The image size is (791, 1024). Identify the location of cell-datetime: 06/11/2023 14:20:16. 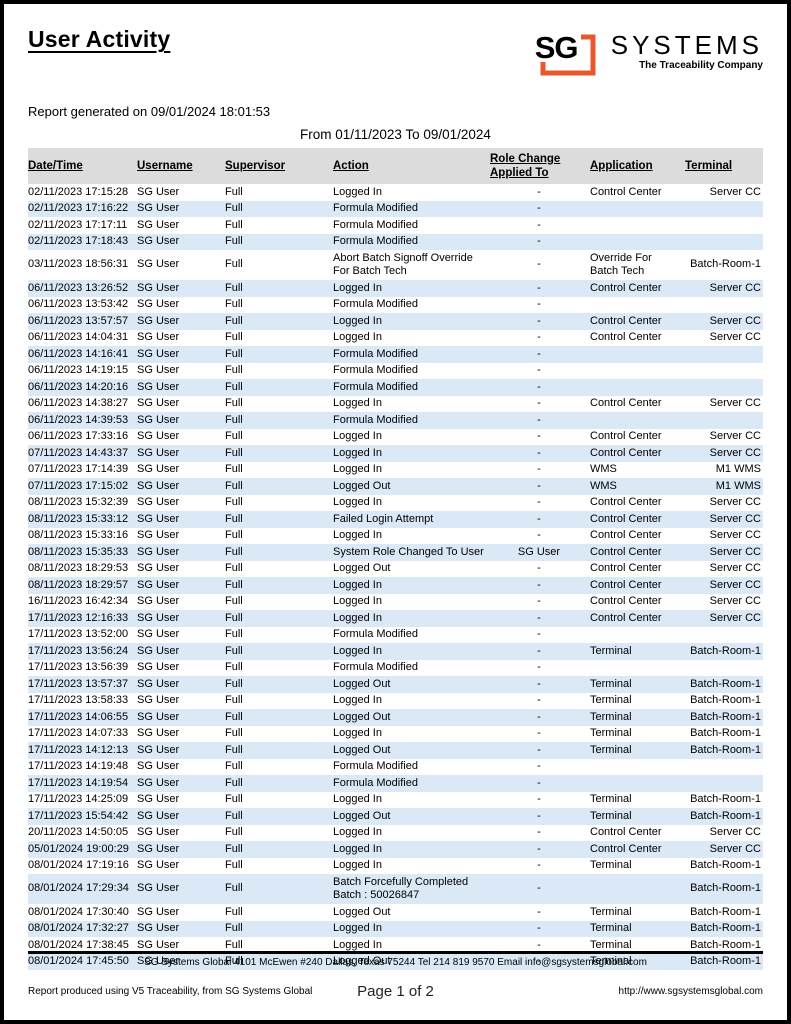
(78, 386).